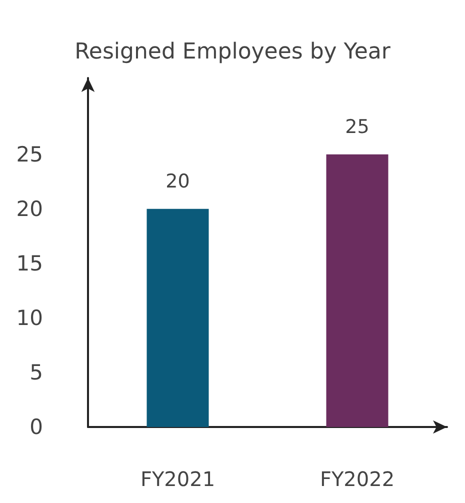 This screenshot has height=503, width=465. Describe the element at coordinates (36, 372) in the screenshot. I see `y-tick-label: 5` at that location.